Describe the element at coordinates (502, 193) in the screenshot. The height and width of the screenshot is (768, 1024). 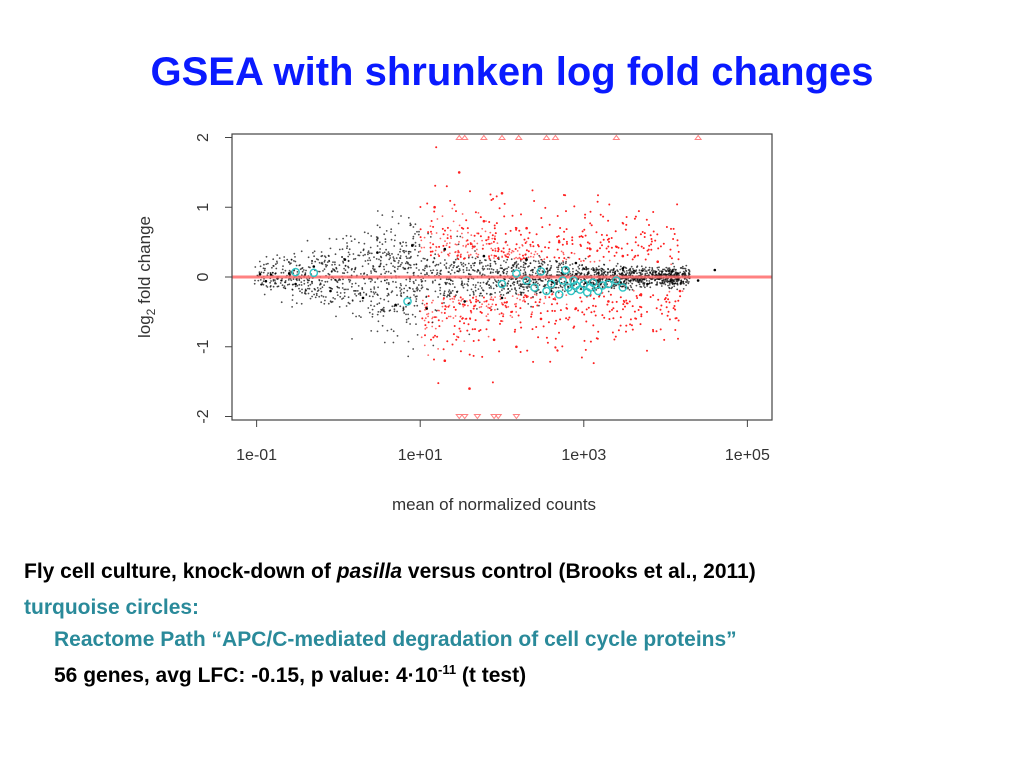
I see `point-significant` at that location.